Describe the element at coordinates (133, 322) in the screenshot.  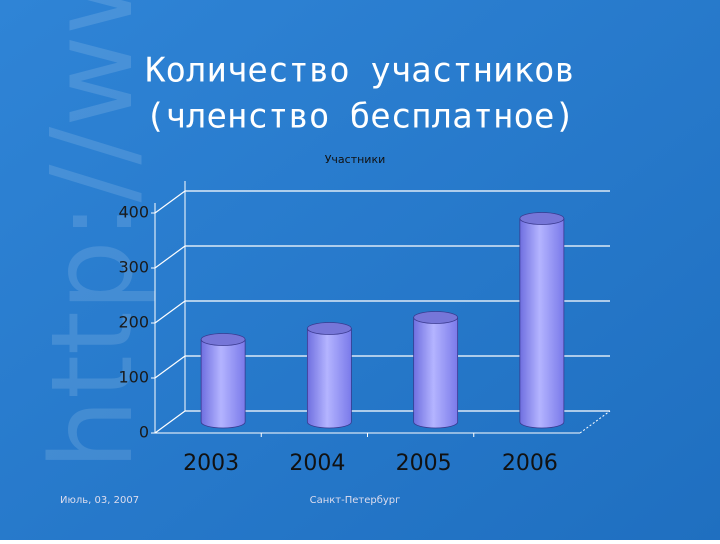
I see `y-tick-label: 200` at that location.